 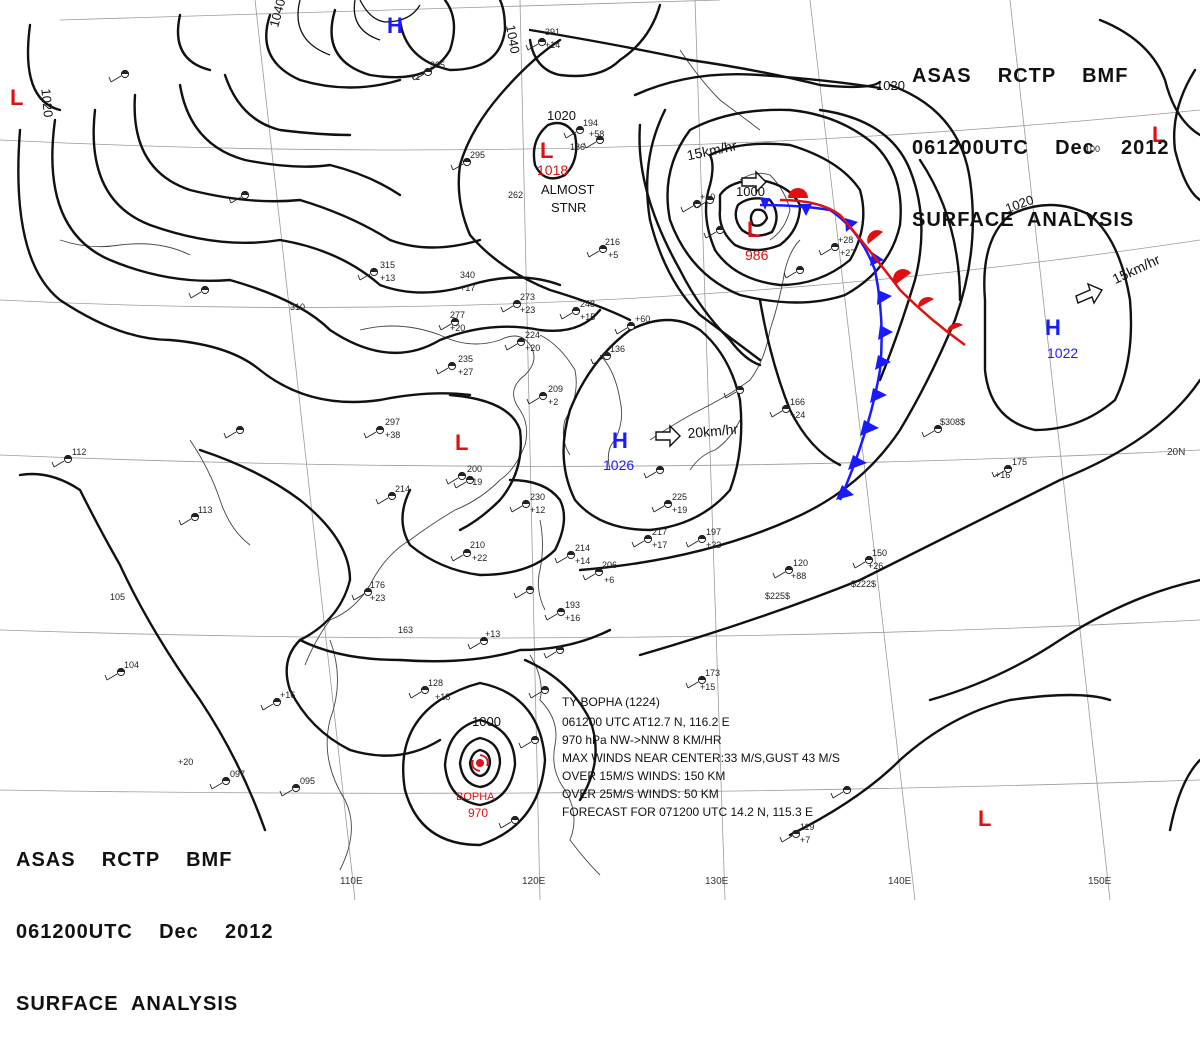 I want to click on station-value: 224, so click(x=532, y=335).